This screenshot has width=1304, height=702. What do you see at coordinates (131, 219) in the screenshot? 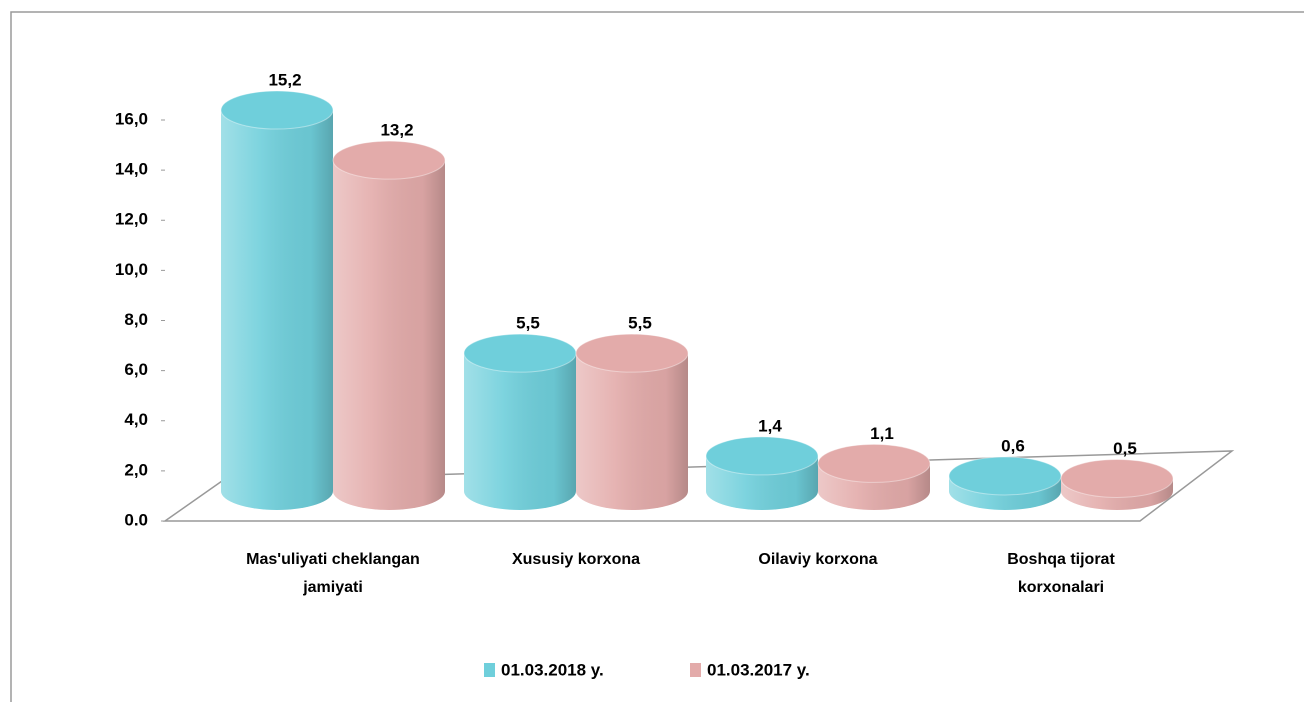
I see `y-tick-label: 12,0` at bounding box center [131, 219].